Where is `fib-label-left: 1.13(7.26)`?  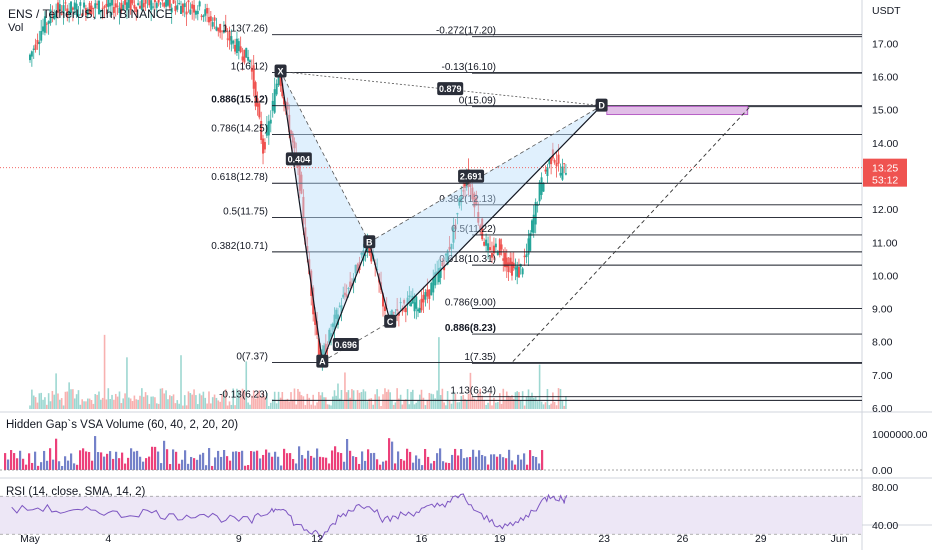
fib-label-left: 1.13(7.26) is located at coordinates (245, 29).